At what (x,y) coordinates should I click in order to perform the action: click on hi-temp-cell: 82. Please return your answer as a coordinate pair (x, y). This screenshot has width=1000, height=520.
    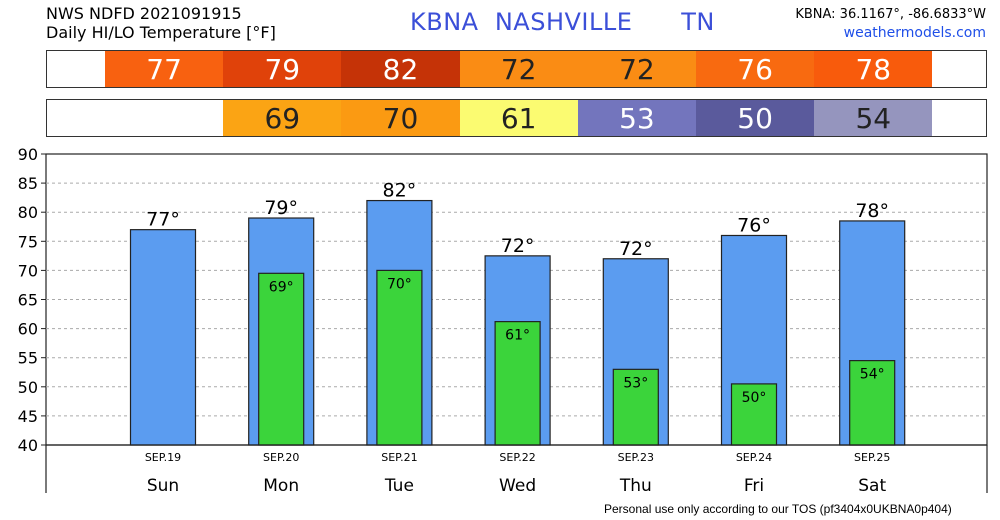
    Looking at the image, I should click on (400, 69).